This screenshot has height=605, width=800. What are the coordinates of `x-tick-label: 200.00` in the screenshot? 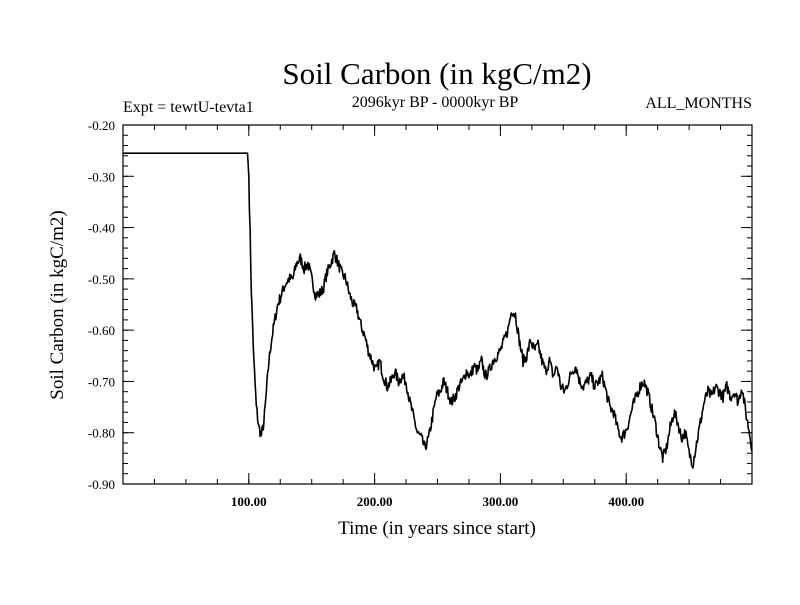 It's located at (375, 501).